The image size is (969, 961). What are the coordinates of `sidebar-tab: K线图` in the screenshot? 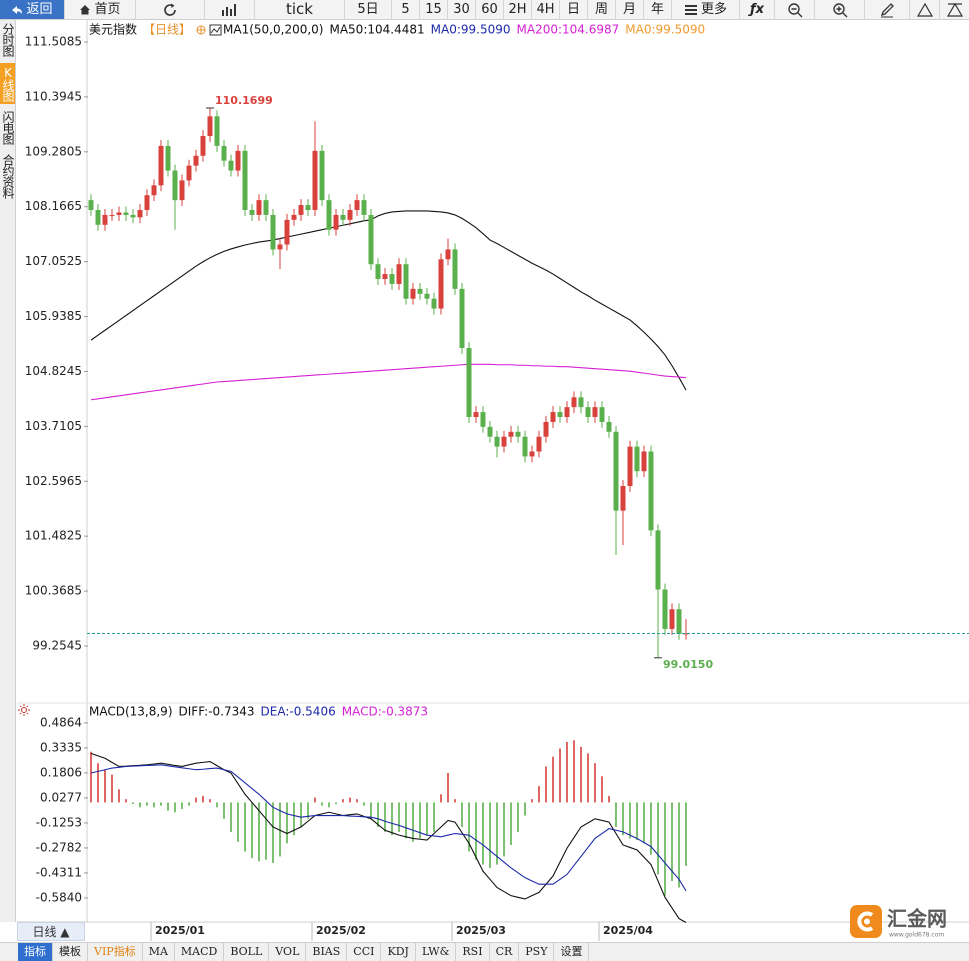 It's located at (7, 83).